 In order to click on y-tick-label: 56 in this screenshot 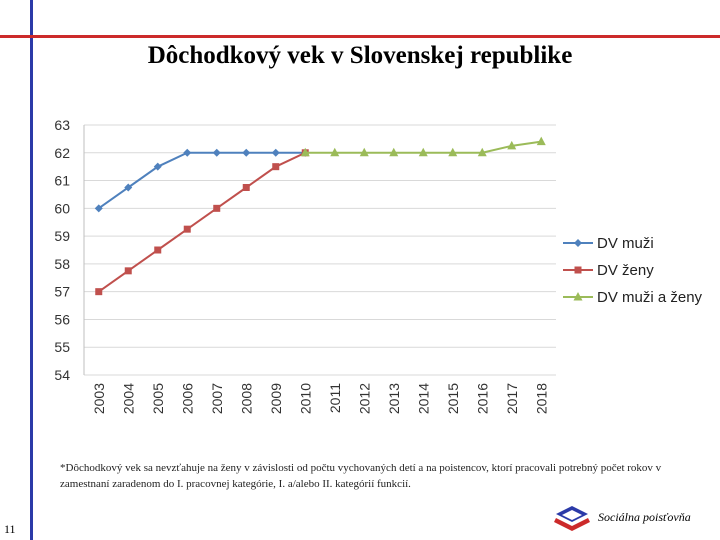, I will do `click(62, 319)`.